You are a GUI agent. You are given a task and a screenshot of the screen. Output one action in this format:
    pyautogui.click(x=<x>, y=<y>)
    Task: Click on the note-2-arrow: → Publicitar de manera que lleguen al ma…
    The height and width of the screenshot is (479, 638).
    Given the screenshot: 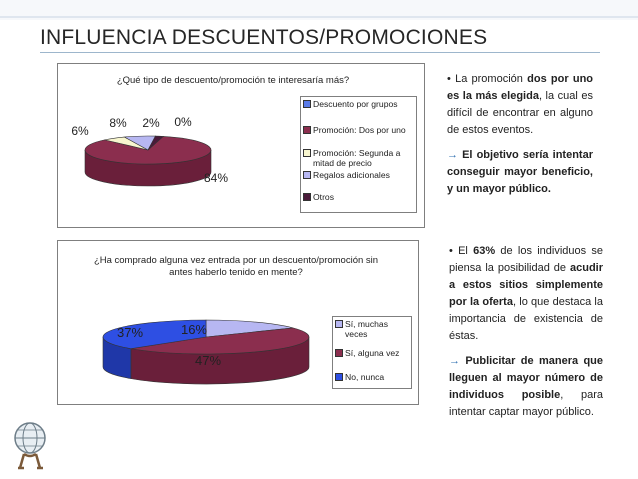 What is the action you would take?
    pyautogui.click(x=526, y=386)
    